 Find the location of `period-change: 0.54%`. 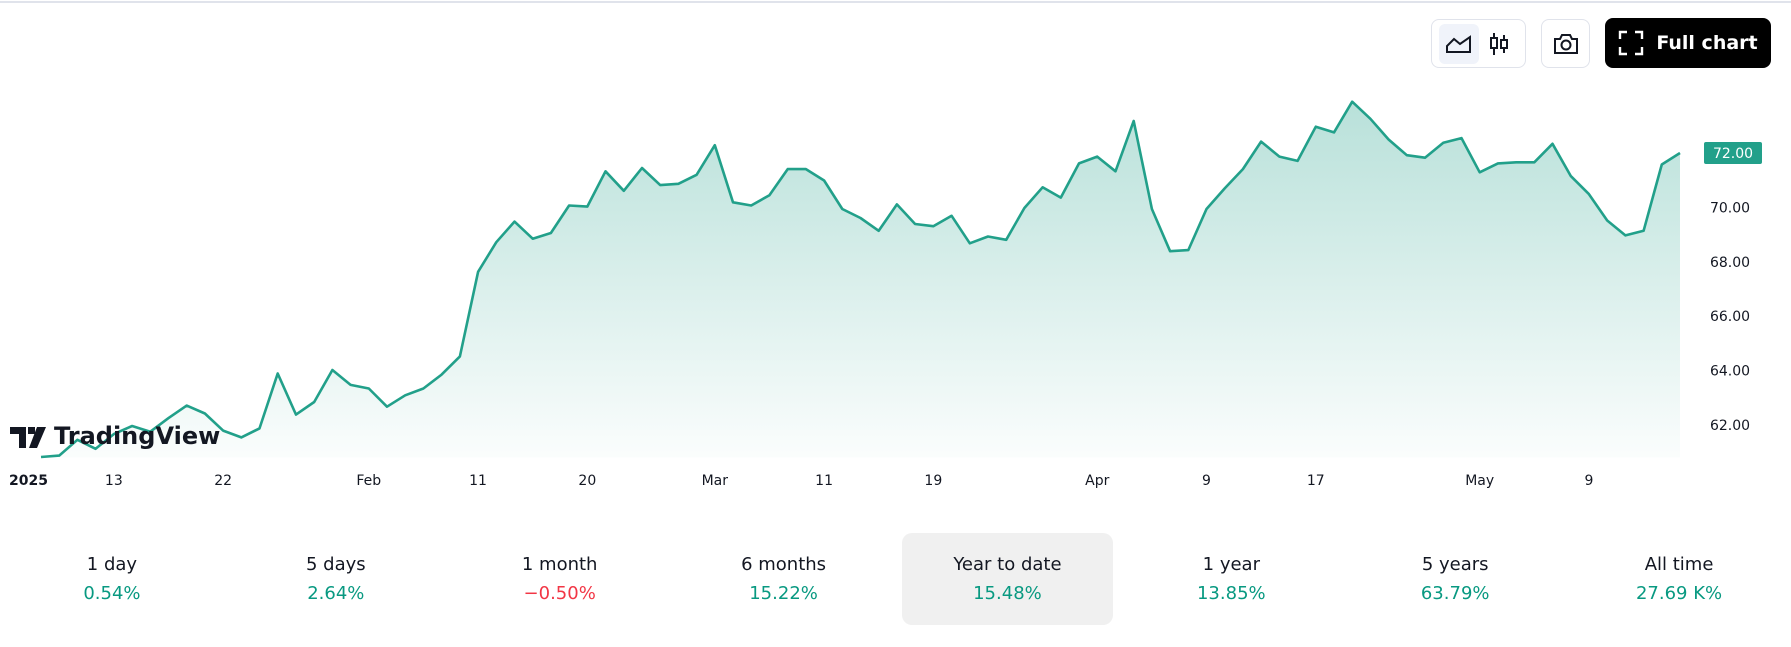

period-change: 0.54% is located at coordinates (112, 593).